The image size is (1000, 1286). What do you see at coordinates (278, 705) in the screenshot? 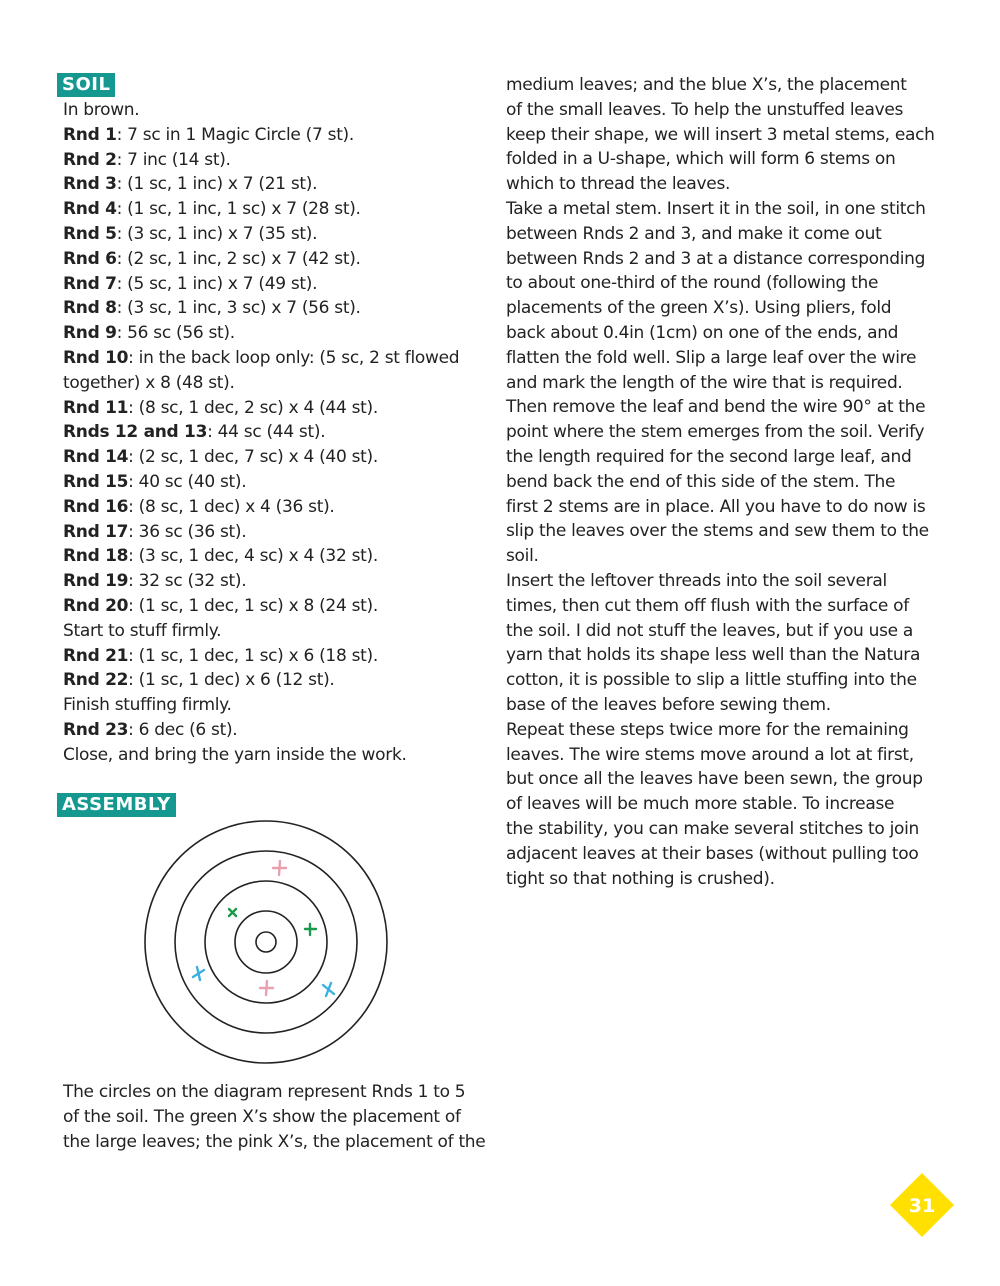
I see `instruction-row: Finish stuffing firmly.` at bounding box center [278, 705].